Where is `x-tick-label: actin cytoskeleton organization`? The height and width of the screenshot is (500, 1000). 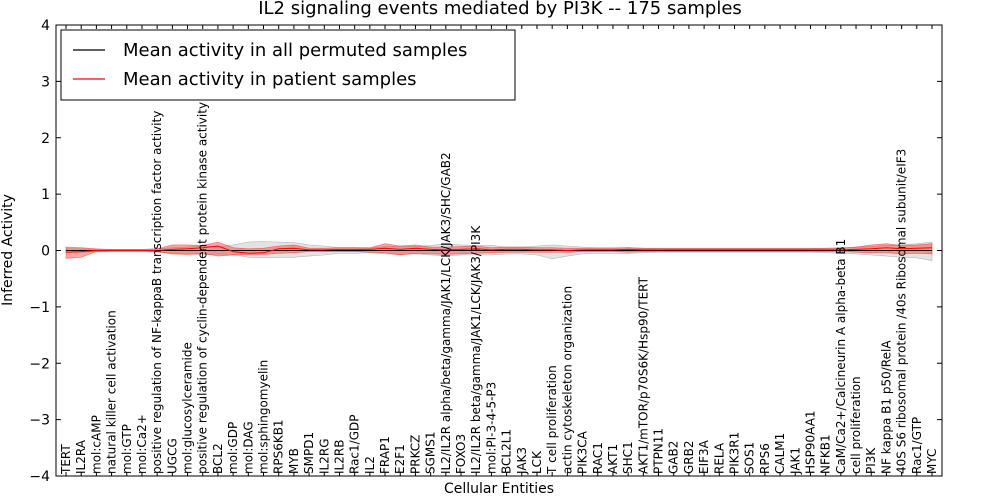 x-tick-label: actin cytoskeleton organization is located at coordinates (567, 380).